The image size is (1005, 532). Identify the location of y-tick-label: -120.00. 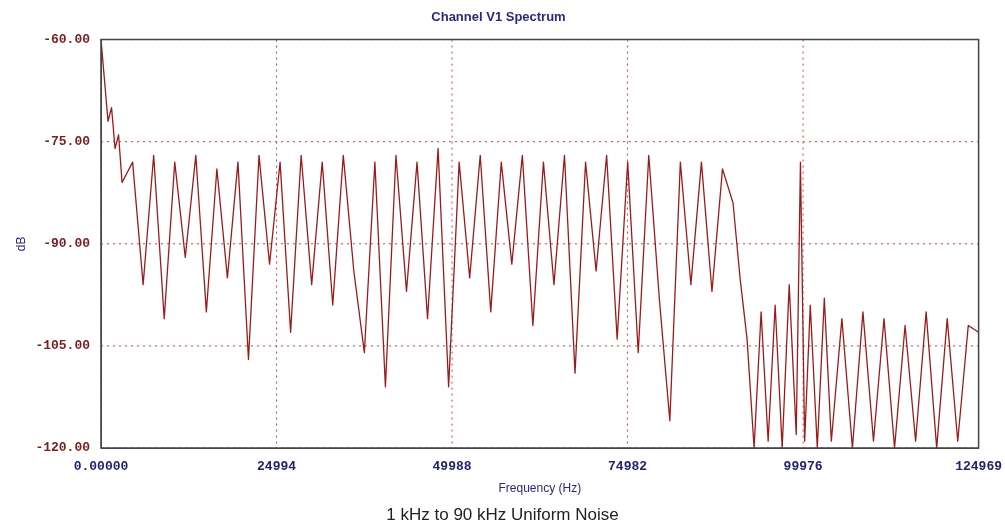
(63, 448).